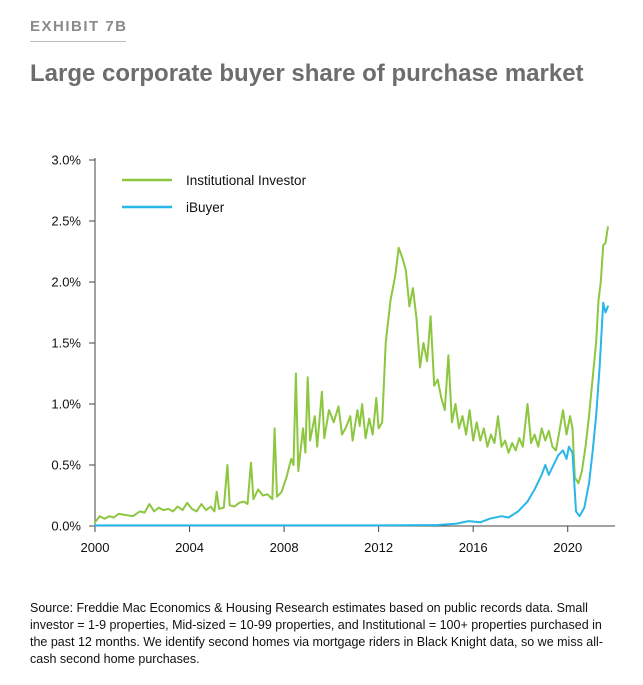  Describe the element at coordinates (79, 26) in the screenshot. I see `exhibit-label: EXHIBIT 7B` at that location.